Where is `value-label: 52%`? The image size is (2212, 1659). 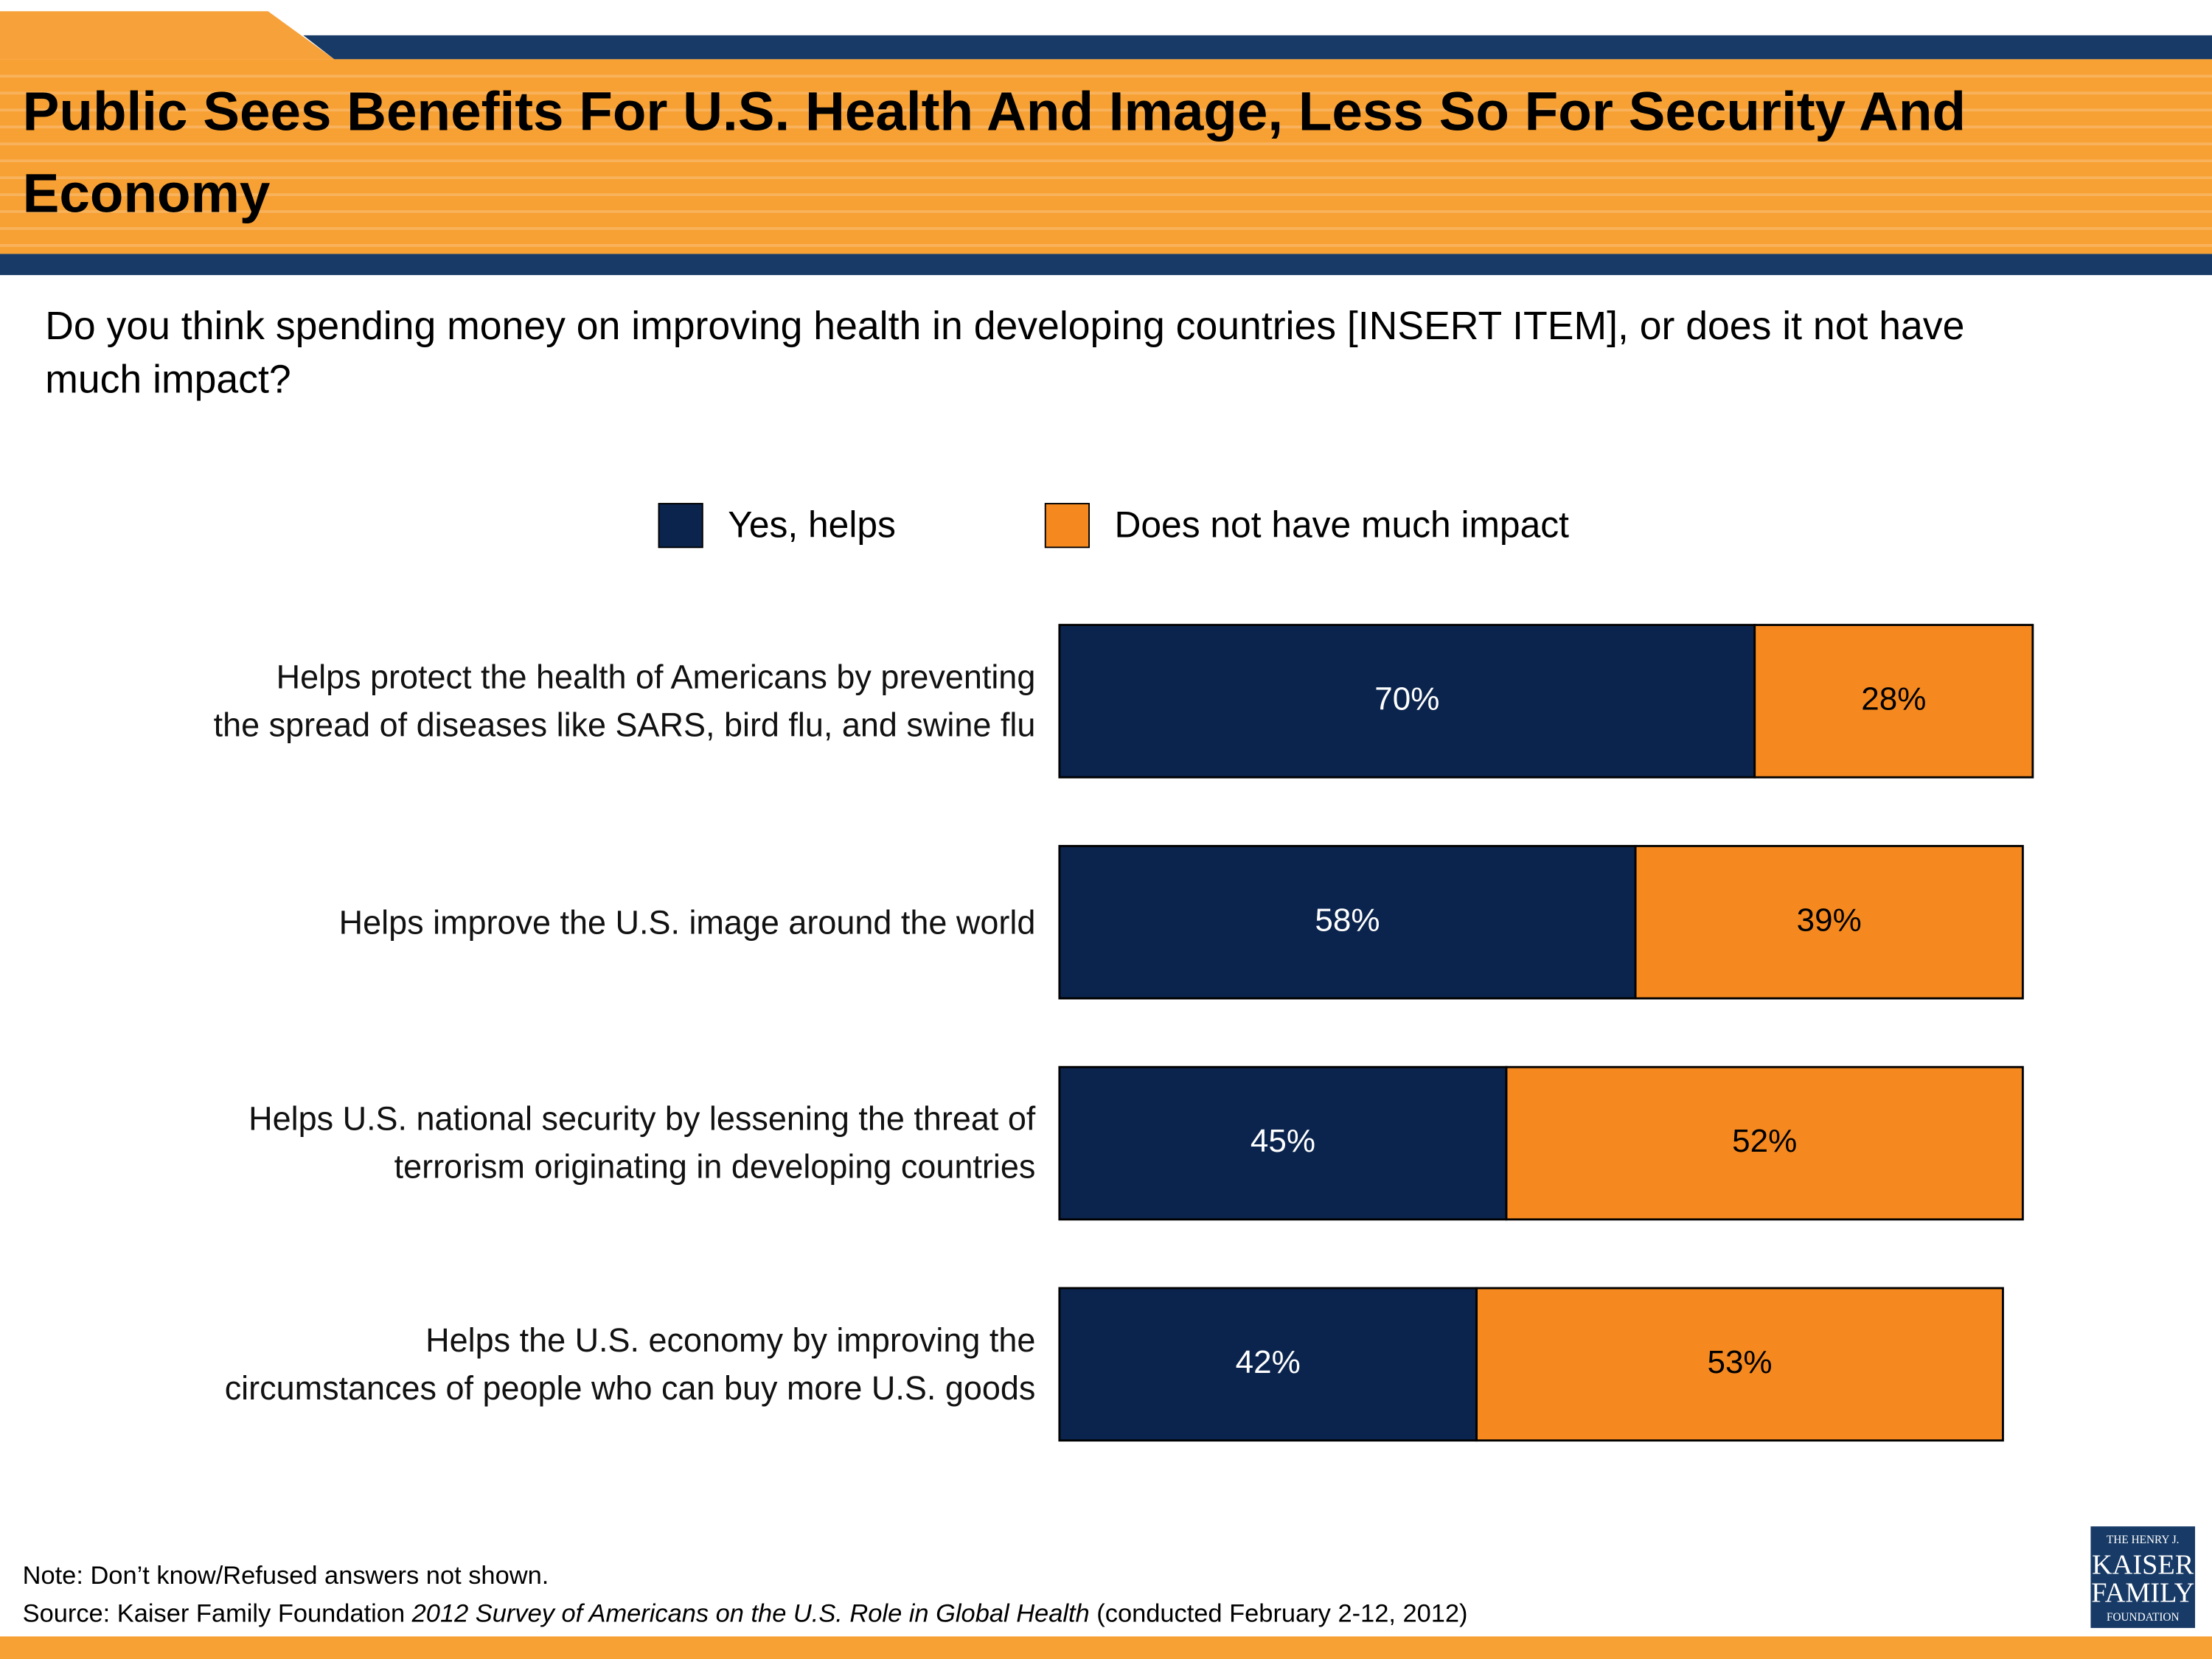
value-label: 52% is located at coordinates (1764, 1141).